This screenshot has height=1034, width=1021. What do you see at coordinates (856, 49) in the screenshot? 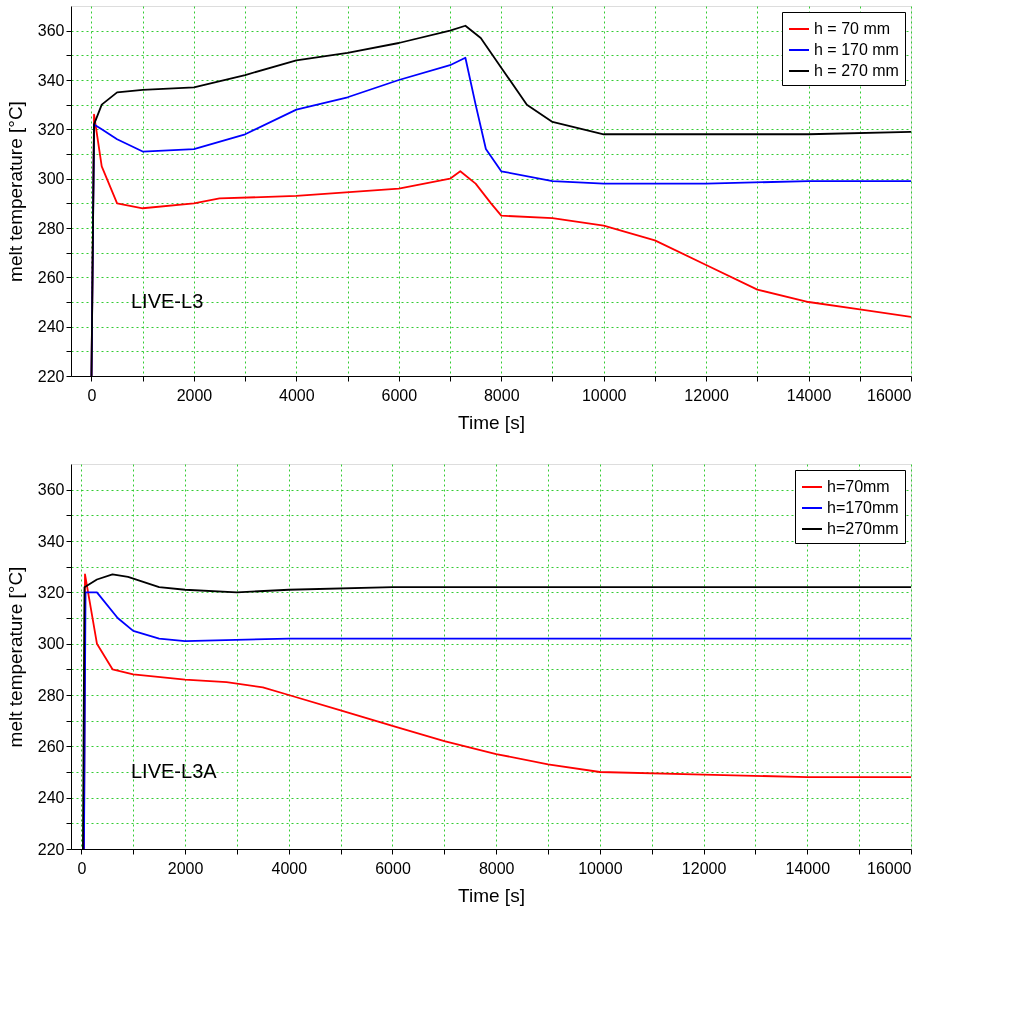
I see `legend-label: h = 170 mm` at bounding box center [856, 49].